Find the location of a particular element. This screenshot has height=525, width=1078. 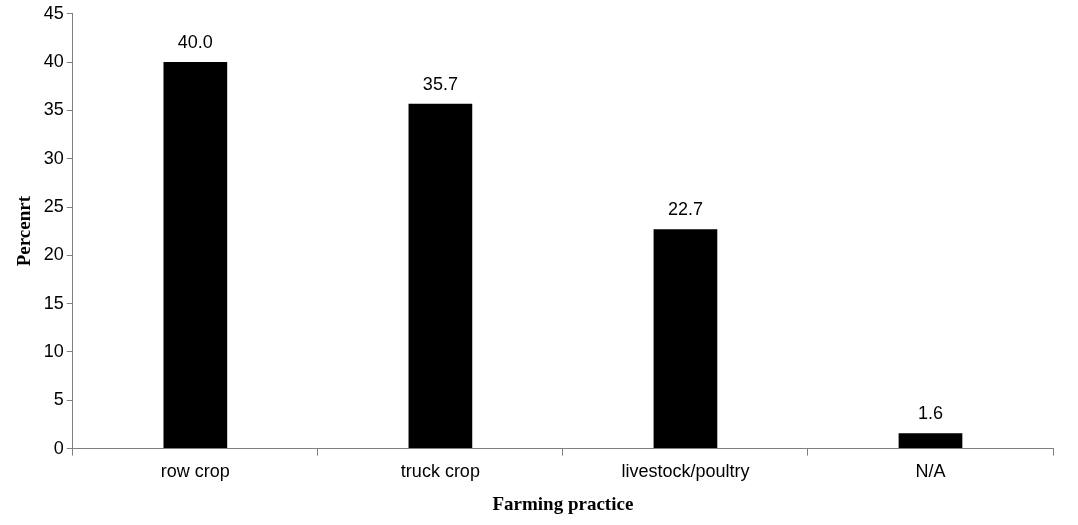

data-label: 40.0 is located at coordinates (195, 42).